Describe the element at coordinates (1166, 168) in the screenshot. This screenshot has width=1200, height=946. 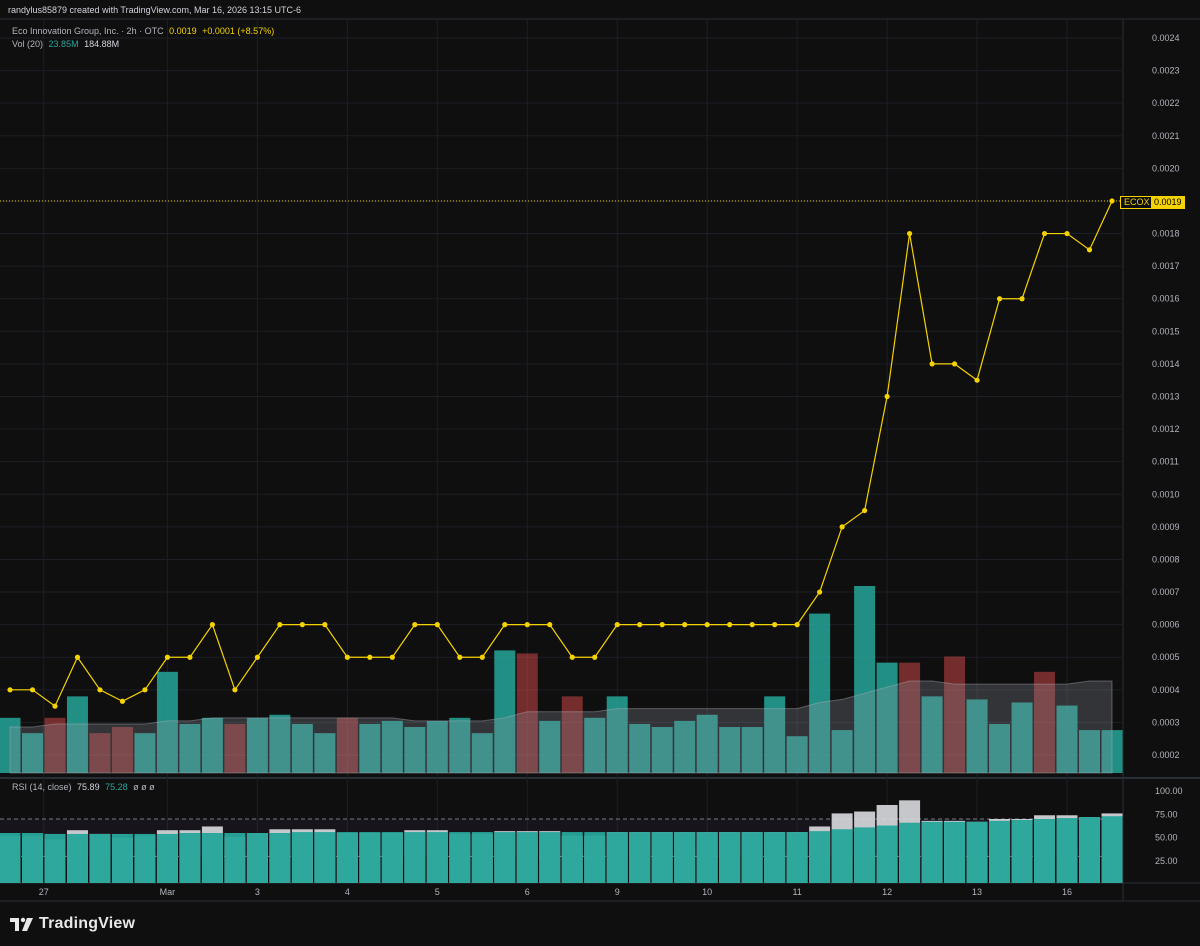
I see `y-tick-label: 0.0020` at that location.